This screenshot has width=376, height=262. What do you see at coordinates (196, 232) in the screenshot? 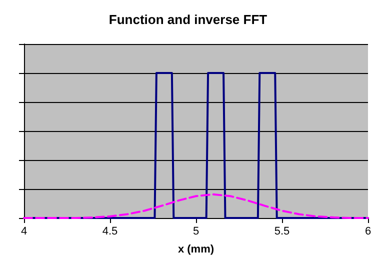
I see `x-tick-label: 5` at bounding box center [196, 232].